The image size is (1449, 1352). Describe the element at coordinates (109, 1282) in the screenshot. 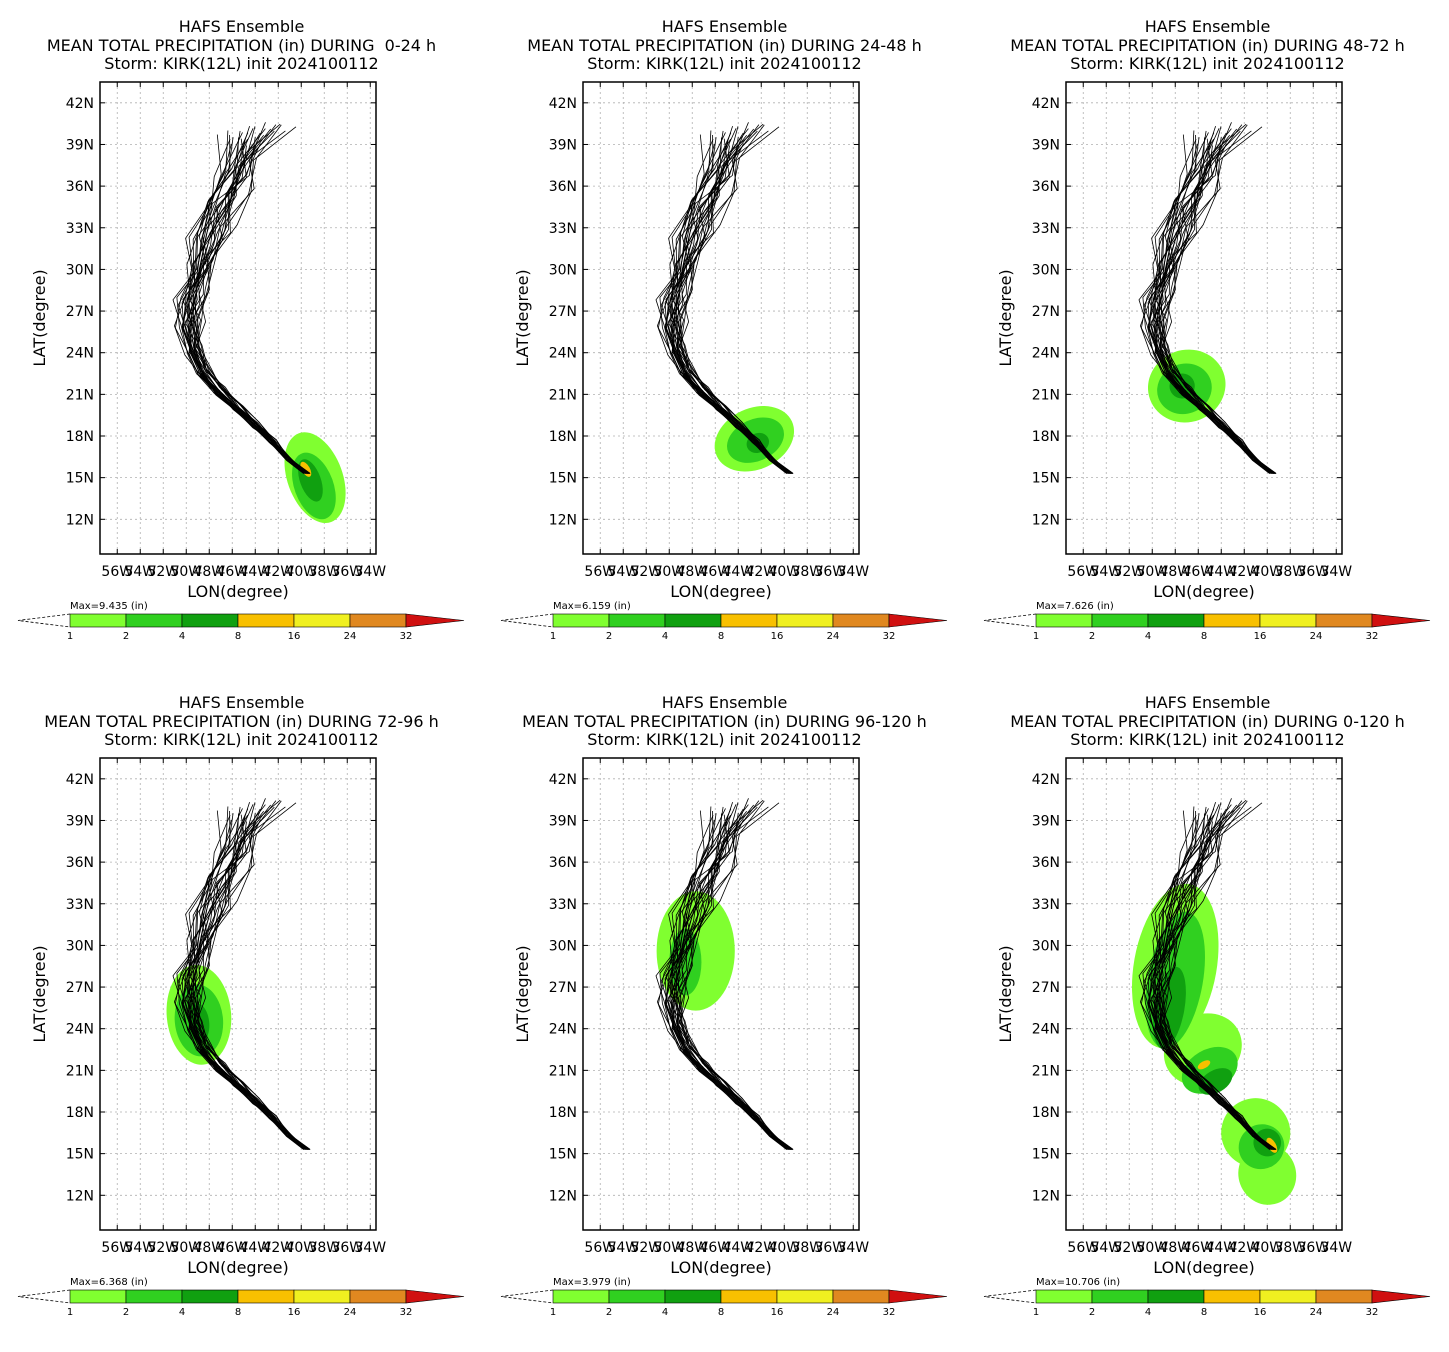

I see `max-value-label: Max=6.368 (in)` at that location.